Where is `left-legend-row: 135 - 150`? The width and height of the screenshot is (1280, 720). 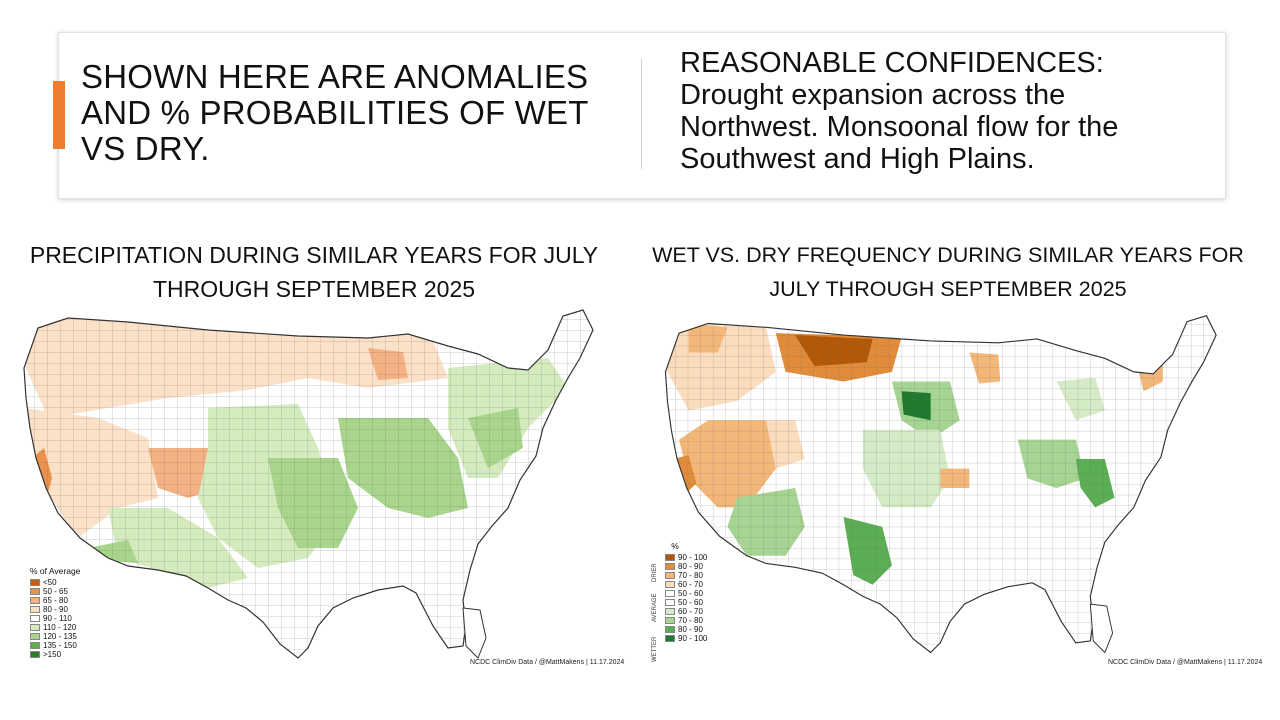 left-legend-row: 135 - 150 is located at coordinates (55, 645).